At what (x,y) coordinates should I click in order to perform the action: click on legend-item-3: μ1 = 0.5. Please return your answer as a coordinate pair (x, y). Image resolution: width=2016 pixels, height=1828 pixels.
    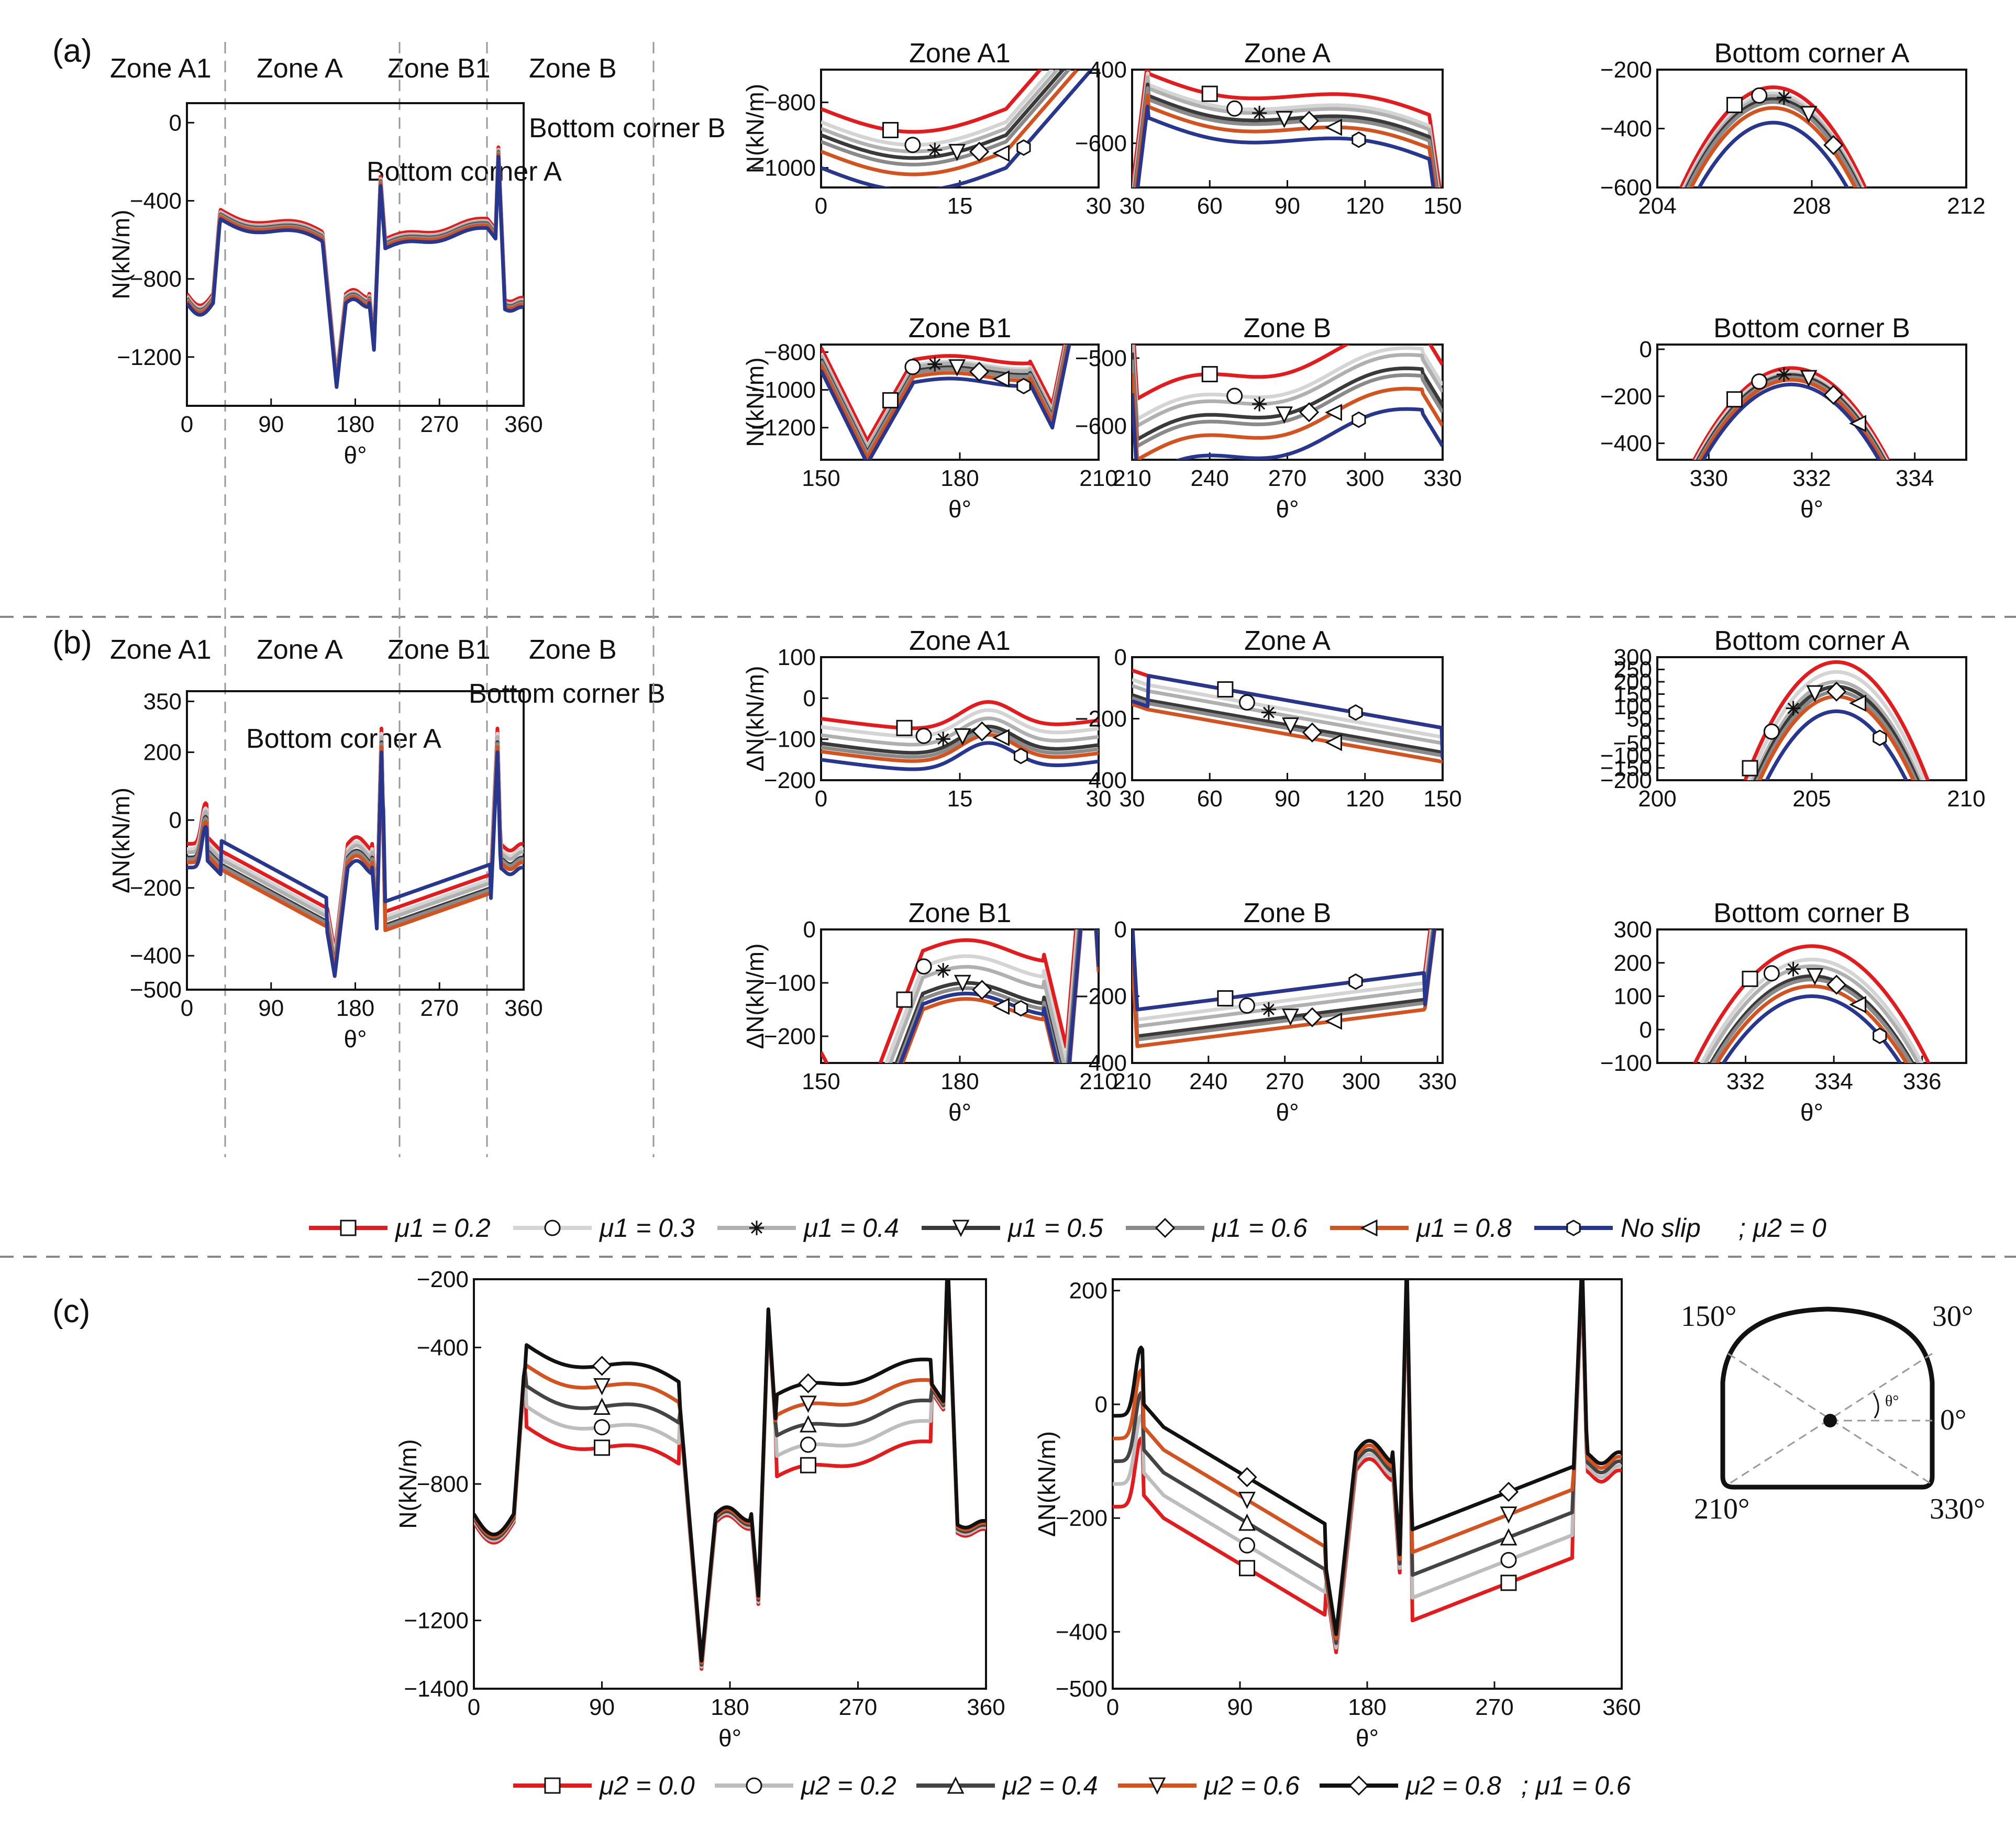
    Looking at the image, I should click on (1013, 1228).